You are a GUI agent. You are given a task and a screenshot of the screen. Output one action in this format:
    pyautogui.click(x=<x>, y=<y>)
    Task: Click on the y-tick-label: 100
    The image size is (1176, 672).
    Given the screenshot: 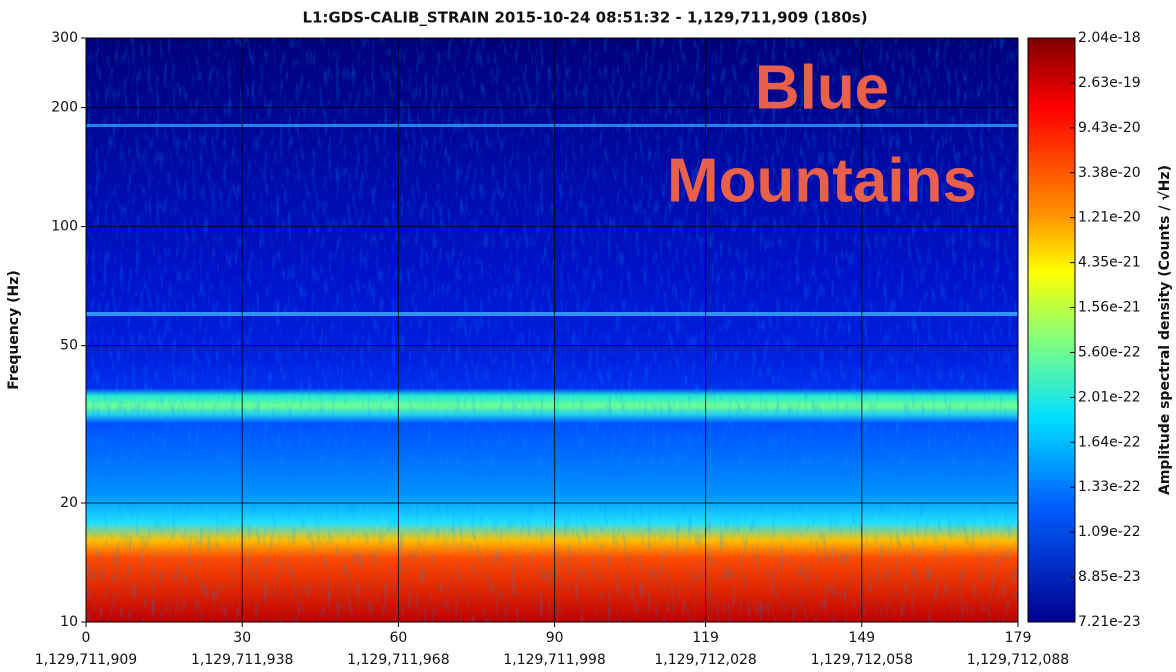 What is the action you would take?
    pyautogui.click(x=64, y=227)
    